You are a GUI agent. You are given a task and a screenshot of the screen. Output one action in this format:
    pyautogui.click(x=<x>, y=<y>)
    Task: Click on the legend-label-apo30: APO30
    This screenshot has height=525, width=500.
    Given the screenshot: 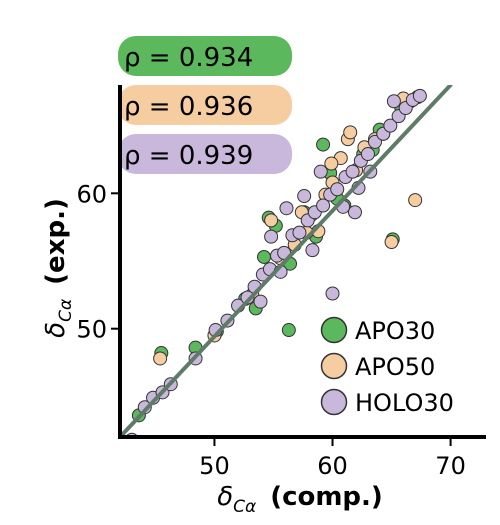 What is the action you would take?
    pyautogui.click(x=395, y=331)
    